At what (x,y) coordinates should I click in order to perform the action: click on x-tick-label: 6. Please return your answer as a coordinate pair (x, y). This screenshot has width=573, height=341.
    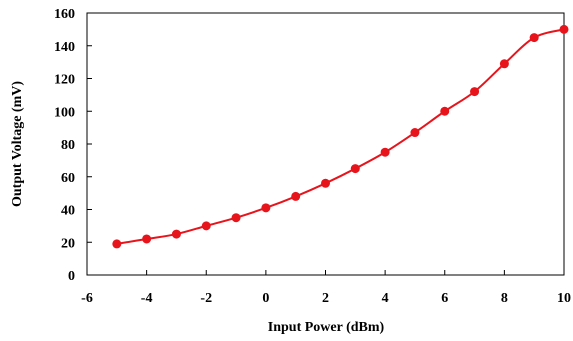
    Looking at the image, I should click on (444, 298).